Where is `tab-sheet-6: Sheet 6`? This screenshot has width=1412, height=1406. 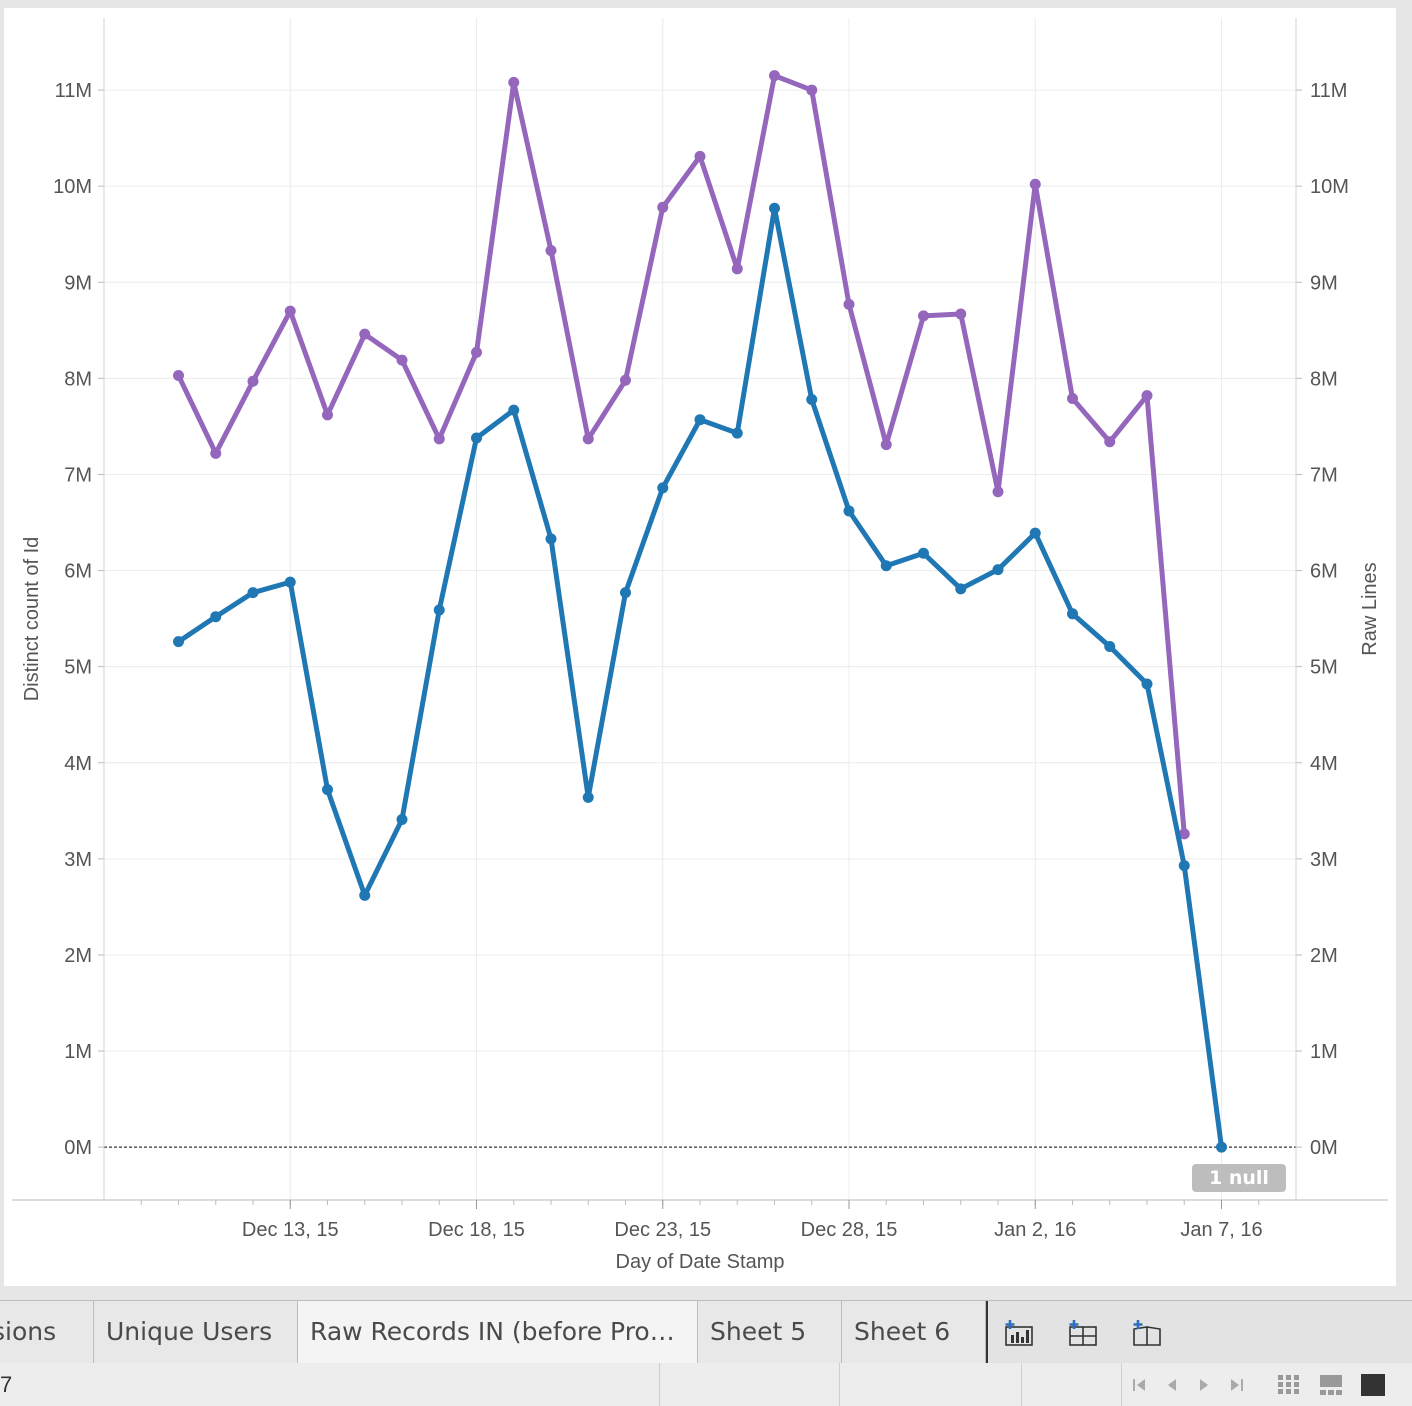
tab-sheet-6: Sheet 6 is located at coordinates (914, 1332).